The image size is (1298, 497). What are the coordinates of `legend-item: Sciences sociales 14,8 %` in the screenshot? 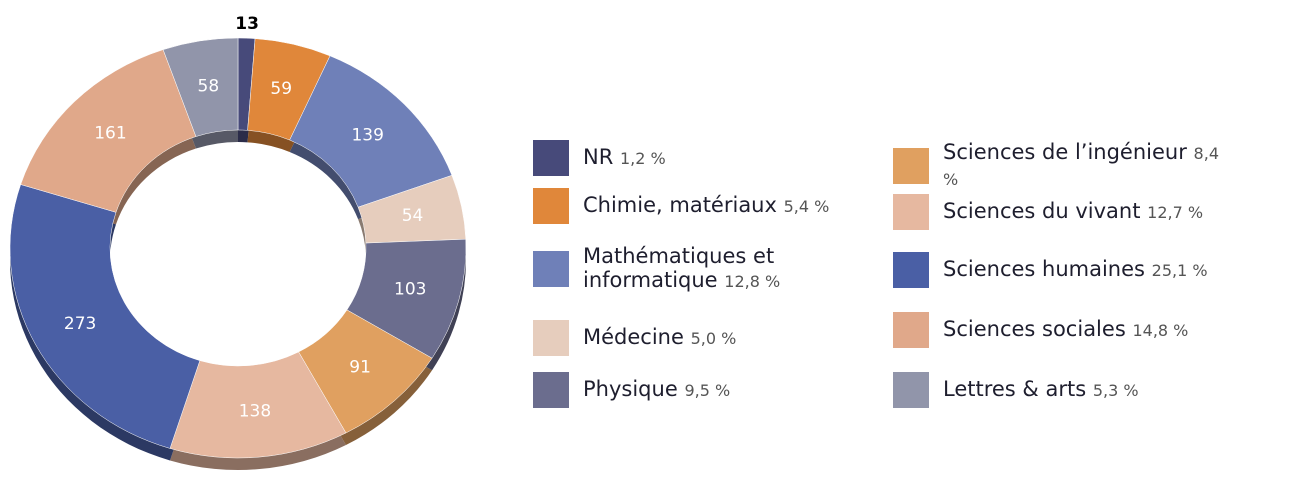 It's located at (1073, 330).